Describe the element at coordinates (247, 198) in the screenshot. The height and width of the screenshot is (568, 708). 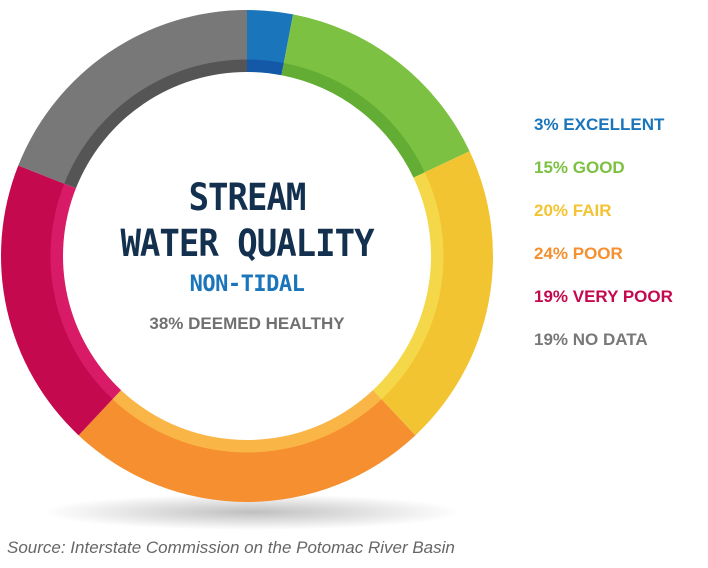
I see `chart-title: STREAM` at that location.